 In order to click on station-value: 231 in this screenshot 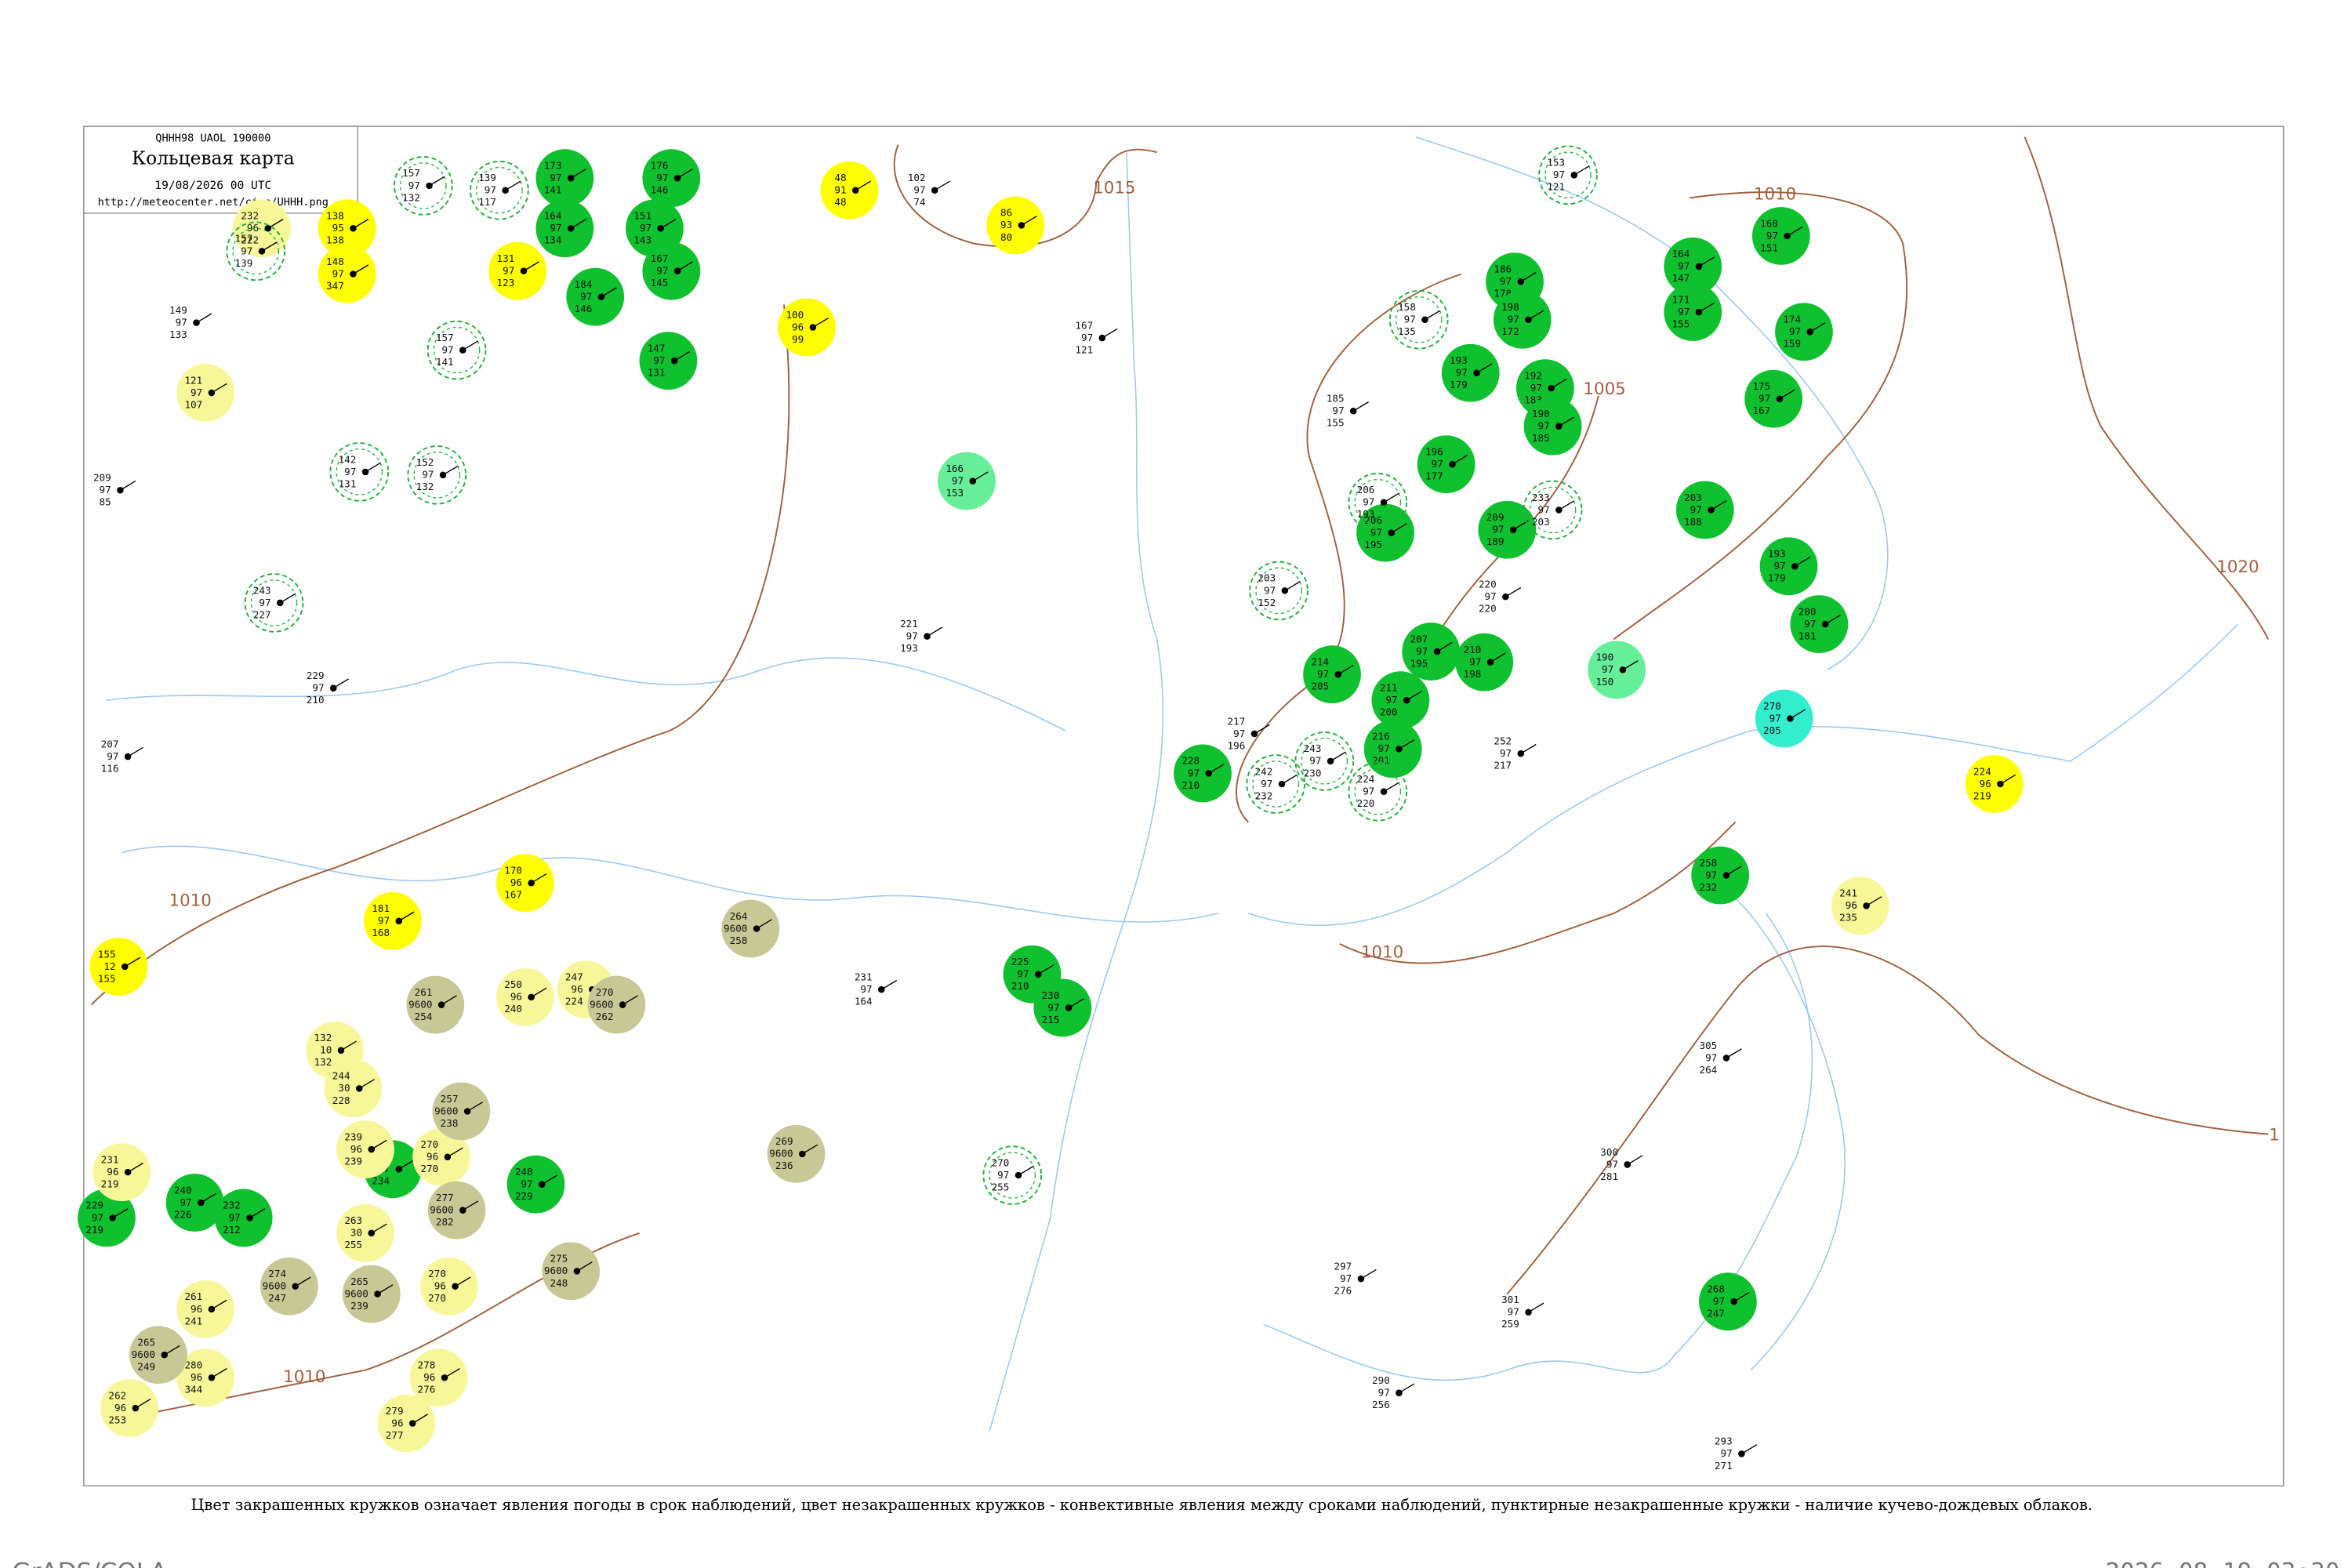, I will do `click(864, 976)`.